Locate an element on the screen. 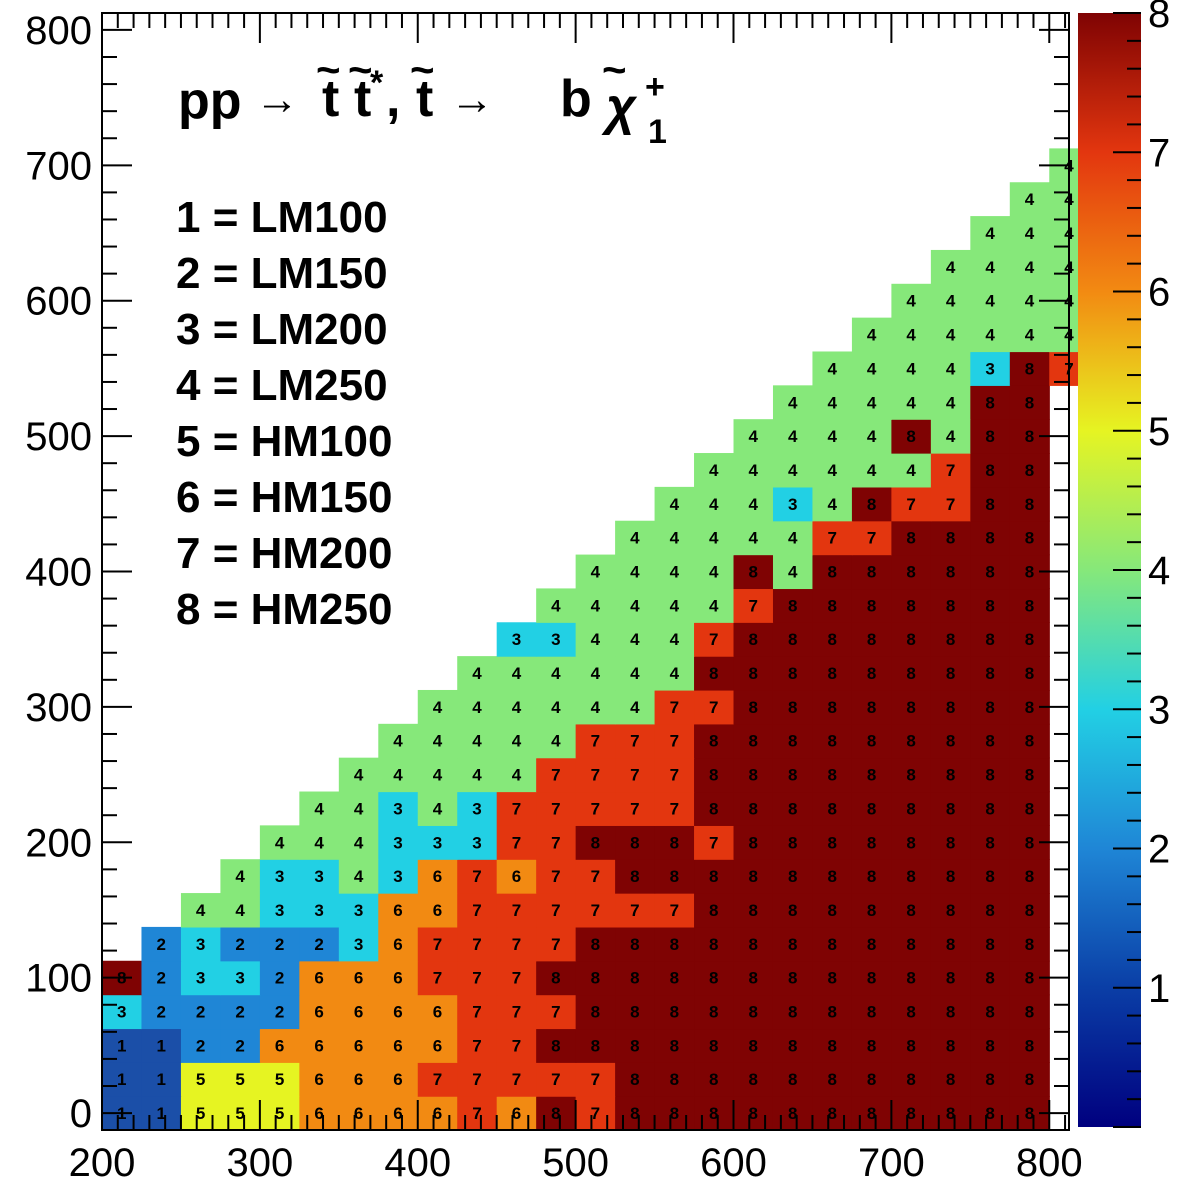  cell-label-4-5: 6 is located at coordinates (318, 978).